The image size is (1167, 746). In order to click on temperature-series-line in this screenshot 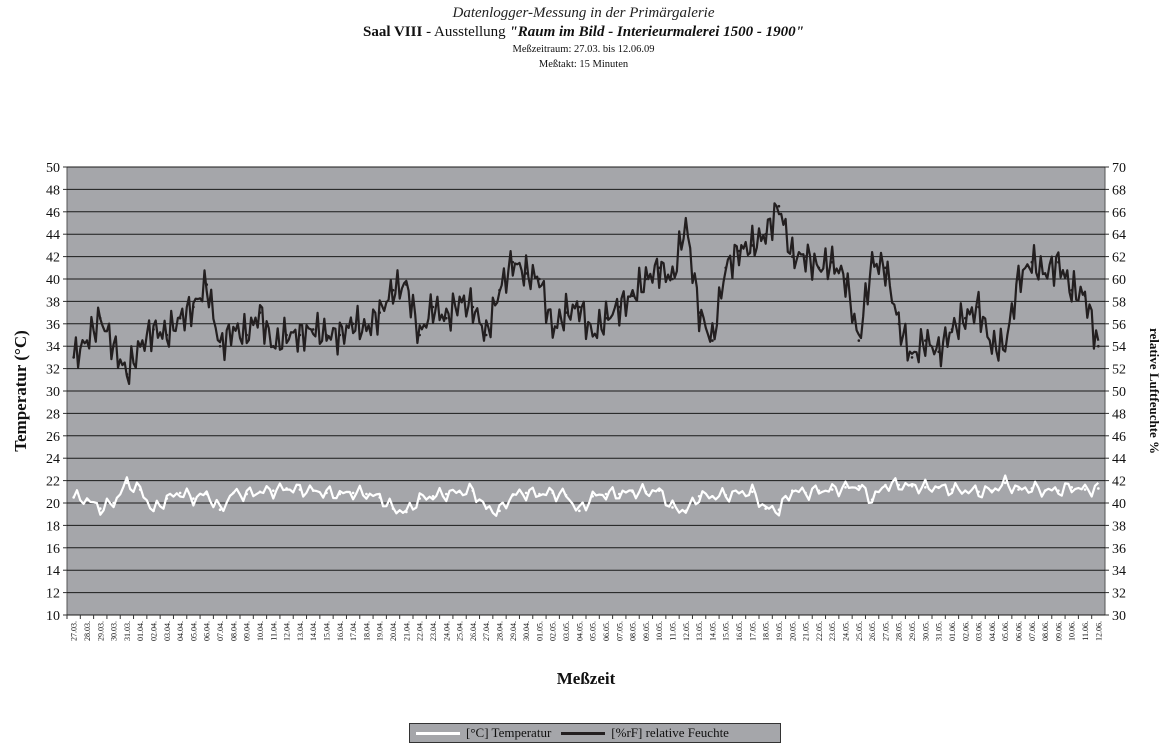, I will do `click(586, 495)`.